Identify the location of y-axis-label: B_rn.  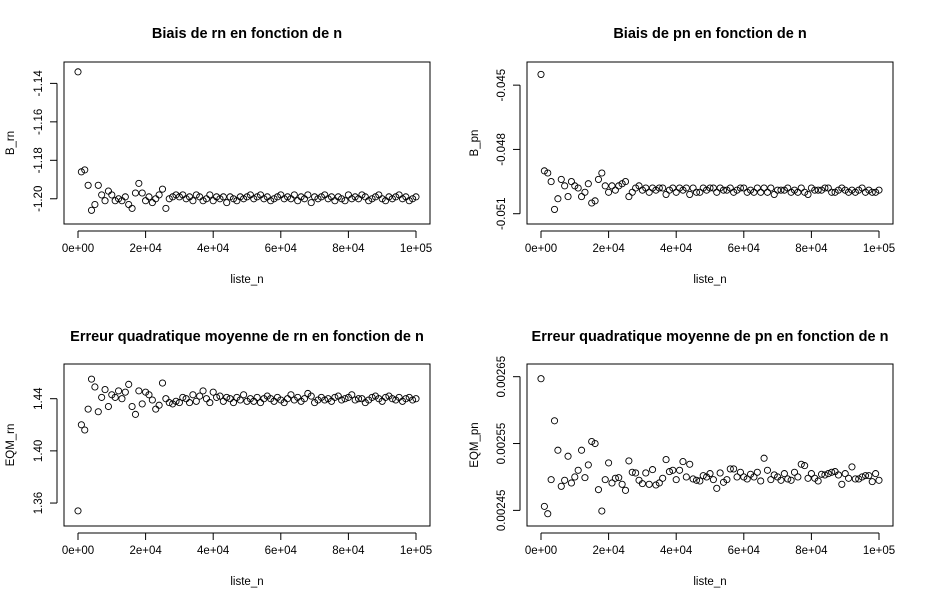
(11, 143).